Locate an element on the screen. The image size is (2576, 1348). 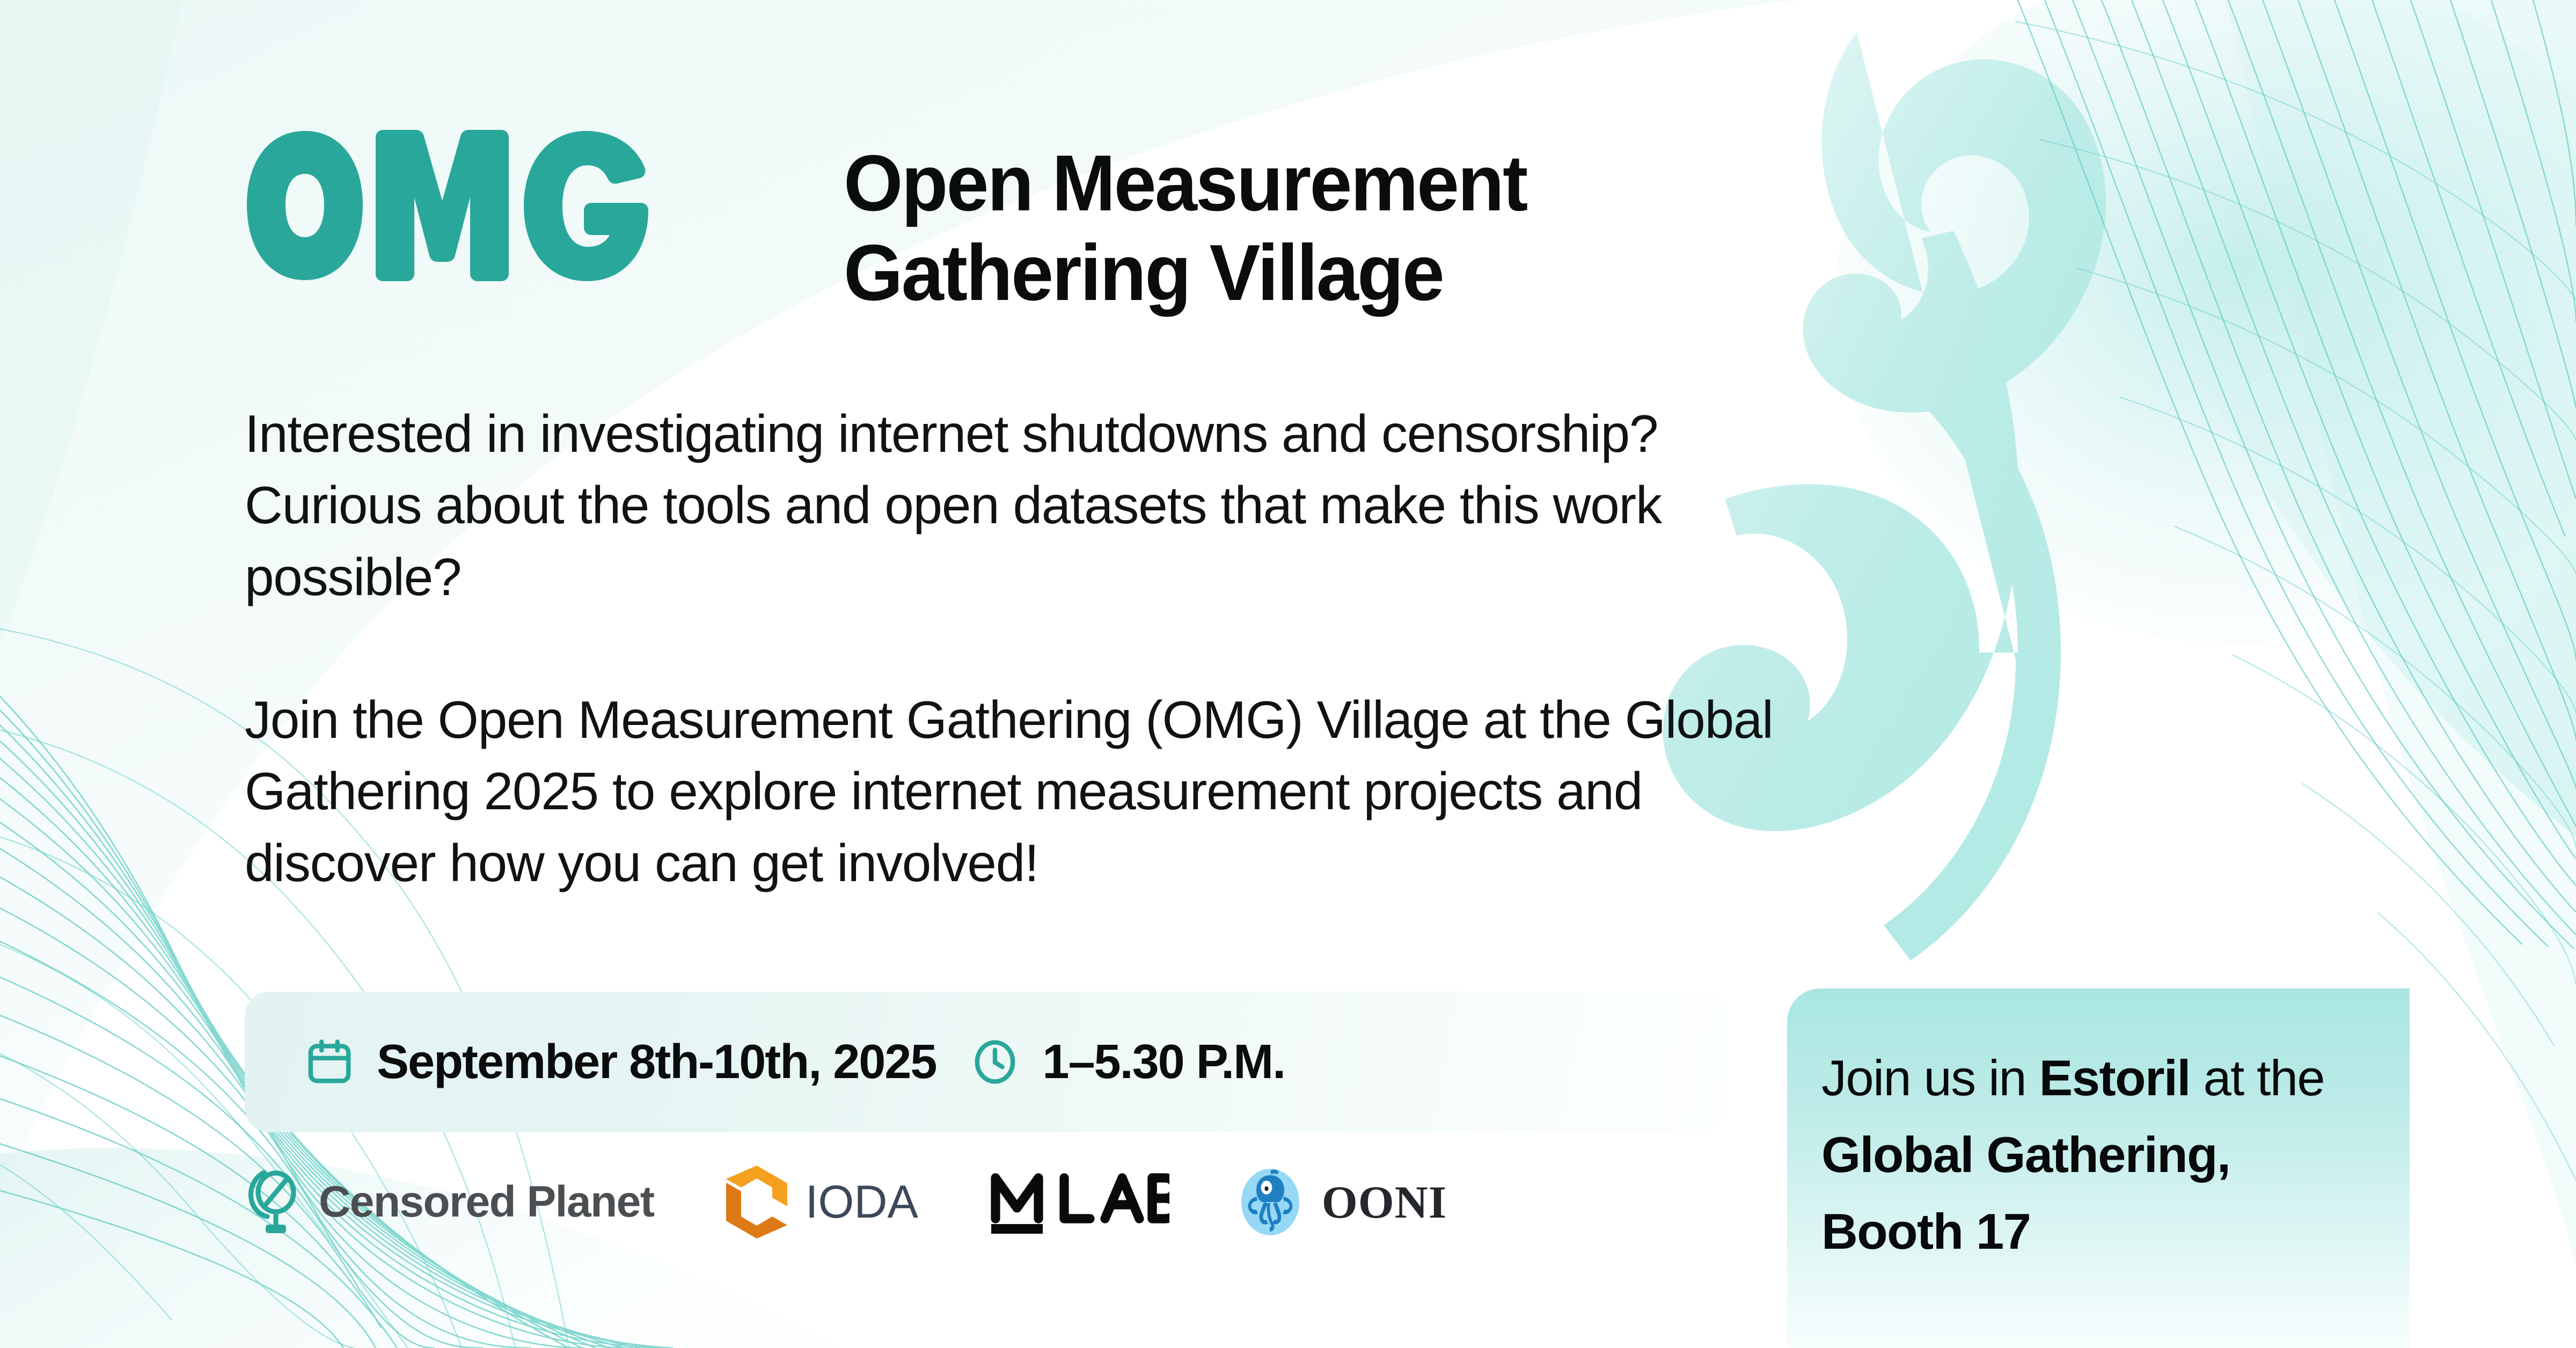
partner-name-ioda: IODA is located at coordinates (861, 1202).